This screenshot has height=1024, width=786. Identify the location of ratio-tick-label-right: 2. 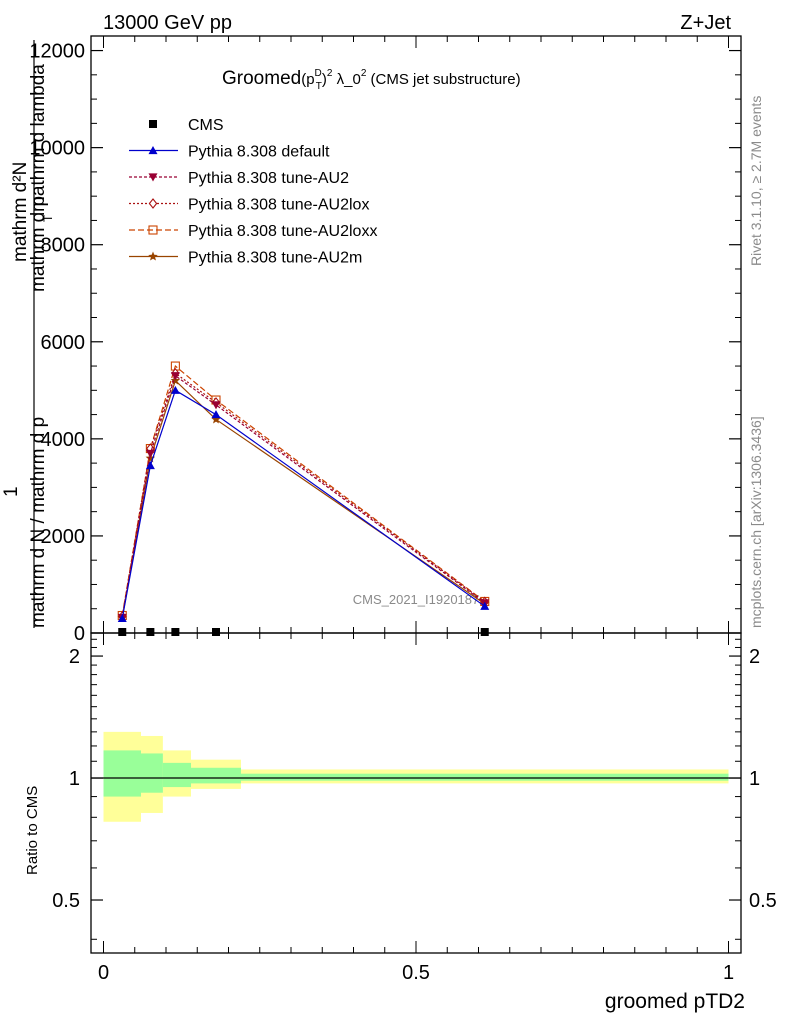
(754, 657).